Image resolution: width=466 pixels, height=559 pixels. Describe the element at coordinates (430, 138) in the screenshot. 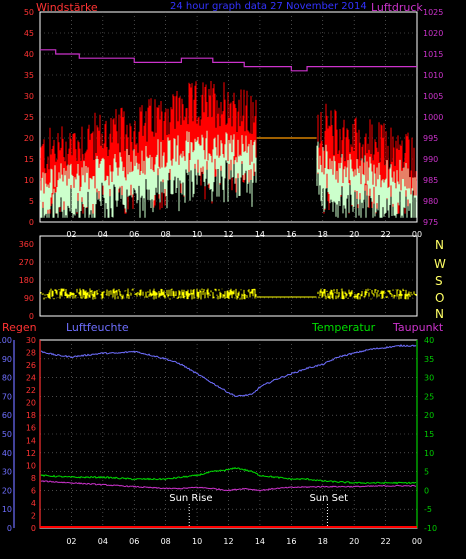

I see `p1-ytick-right-4: 995` at that location.